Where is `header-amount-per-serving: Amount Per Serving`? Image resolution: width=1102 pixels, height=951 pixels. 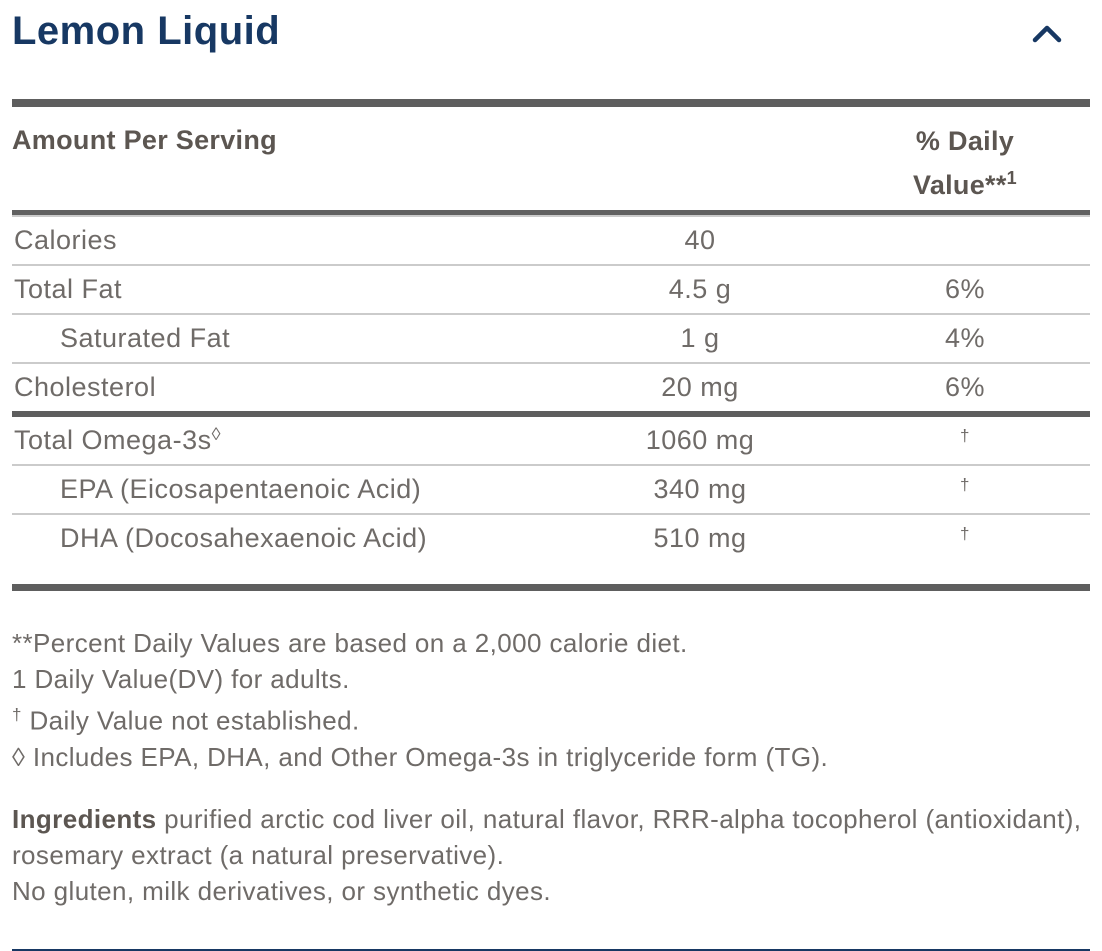 header-amount-per-serving: Amount Per Serving is located at coordinates (144, 140).